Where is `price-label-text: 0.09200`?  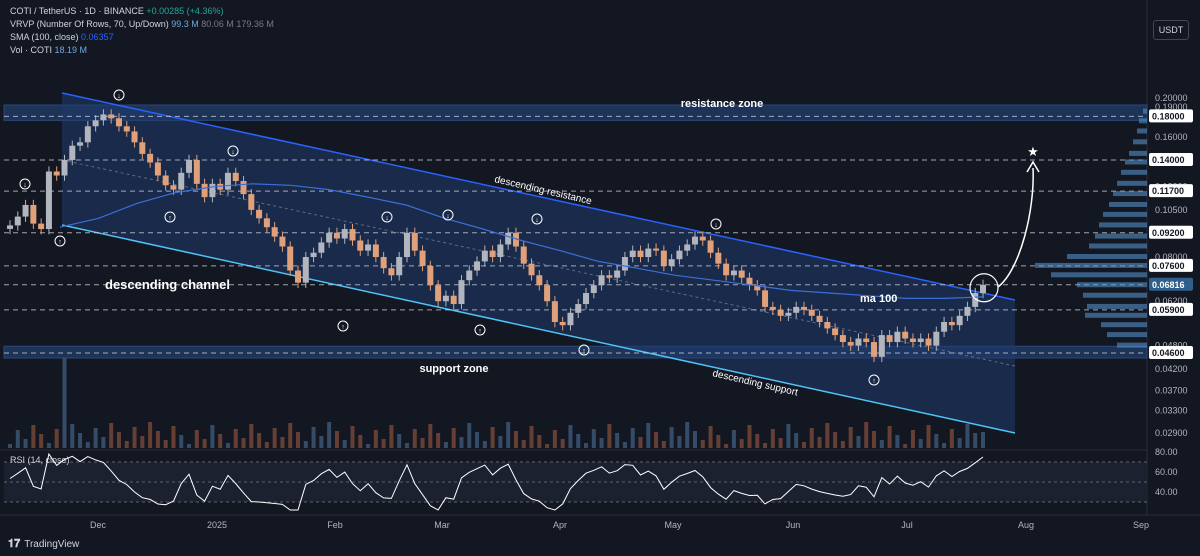
price-label-text: 0.09200 is located at coordinates (1168, 233).